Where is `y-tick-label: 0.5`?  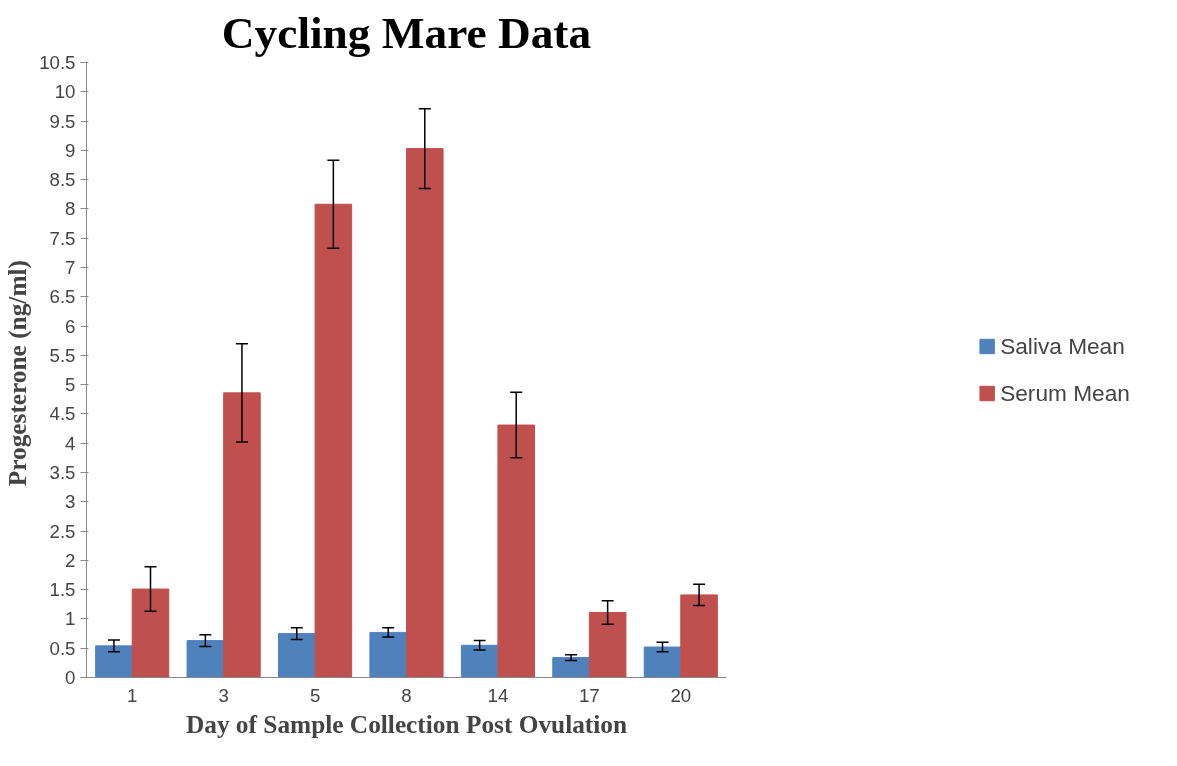
y-tick-label: 0.5 is located at coordinates (62, 648).